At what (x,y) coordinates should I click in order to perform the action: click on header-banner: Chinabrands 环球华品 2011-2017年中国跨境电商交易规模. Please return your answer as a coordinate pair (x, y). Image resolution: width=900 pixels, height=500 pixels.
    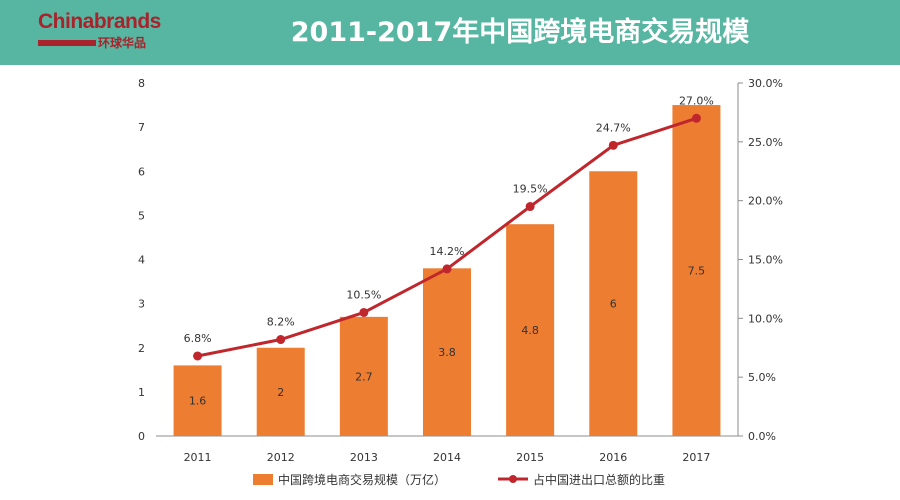
    Looking at the image, I should click on (450, 32).